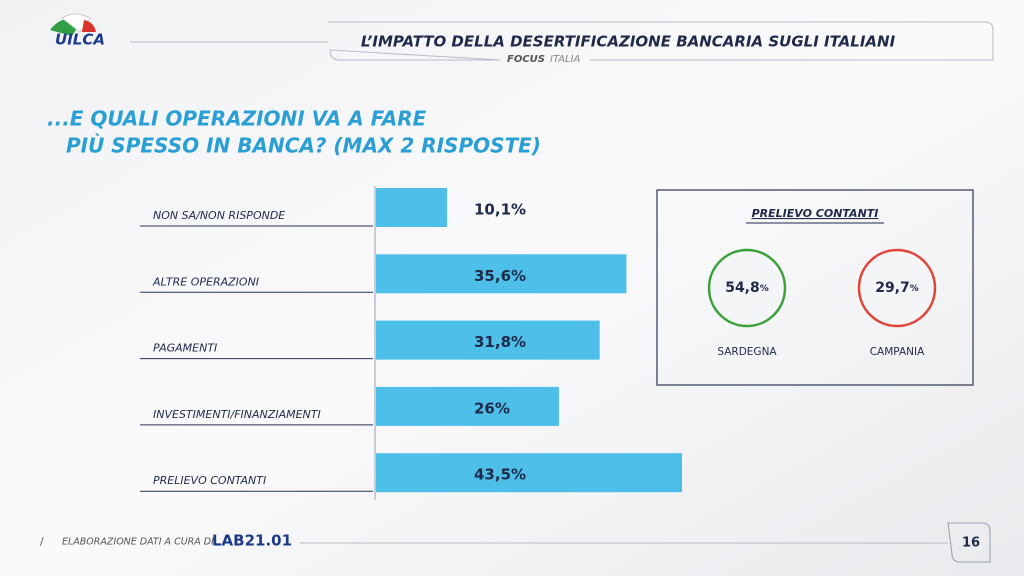 The height and width of the screenshot is (576, 1024). What do you see at coordinates (892, 288) in the screenshot?
I see `item-label: 29,7` at bounding box center [892, 288].